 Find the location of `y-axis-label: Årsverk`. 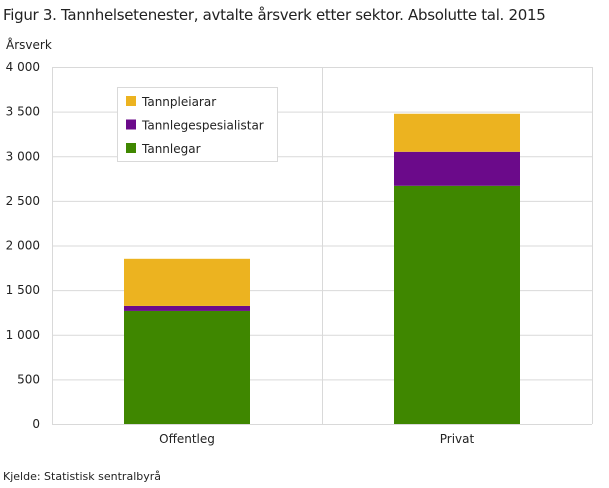

y-axis-label: Årsverk is located at coordinates (29, 45).